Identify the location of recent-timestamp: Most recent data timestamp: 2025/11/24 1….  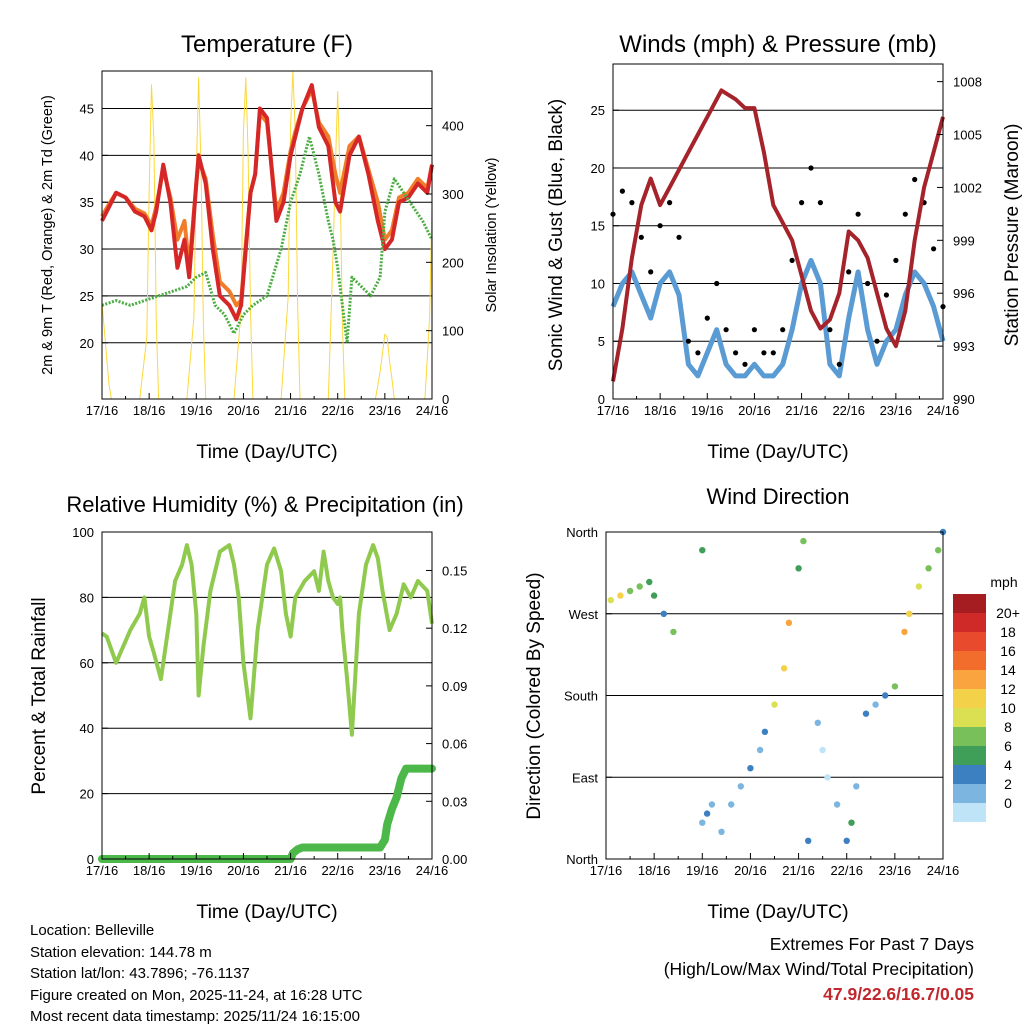
(195, 1016).